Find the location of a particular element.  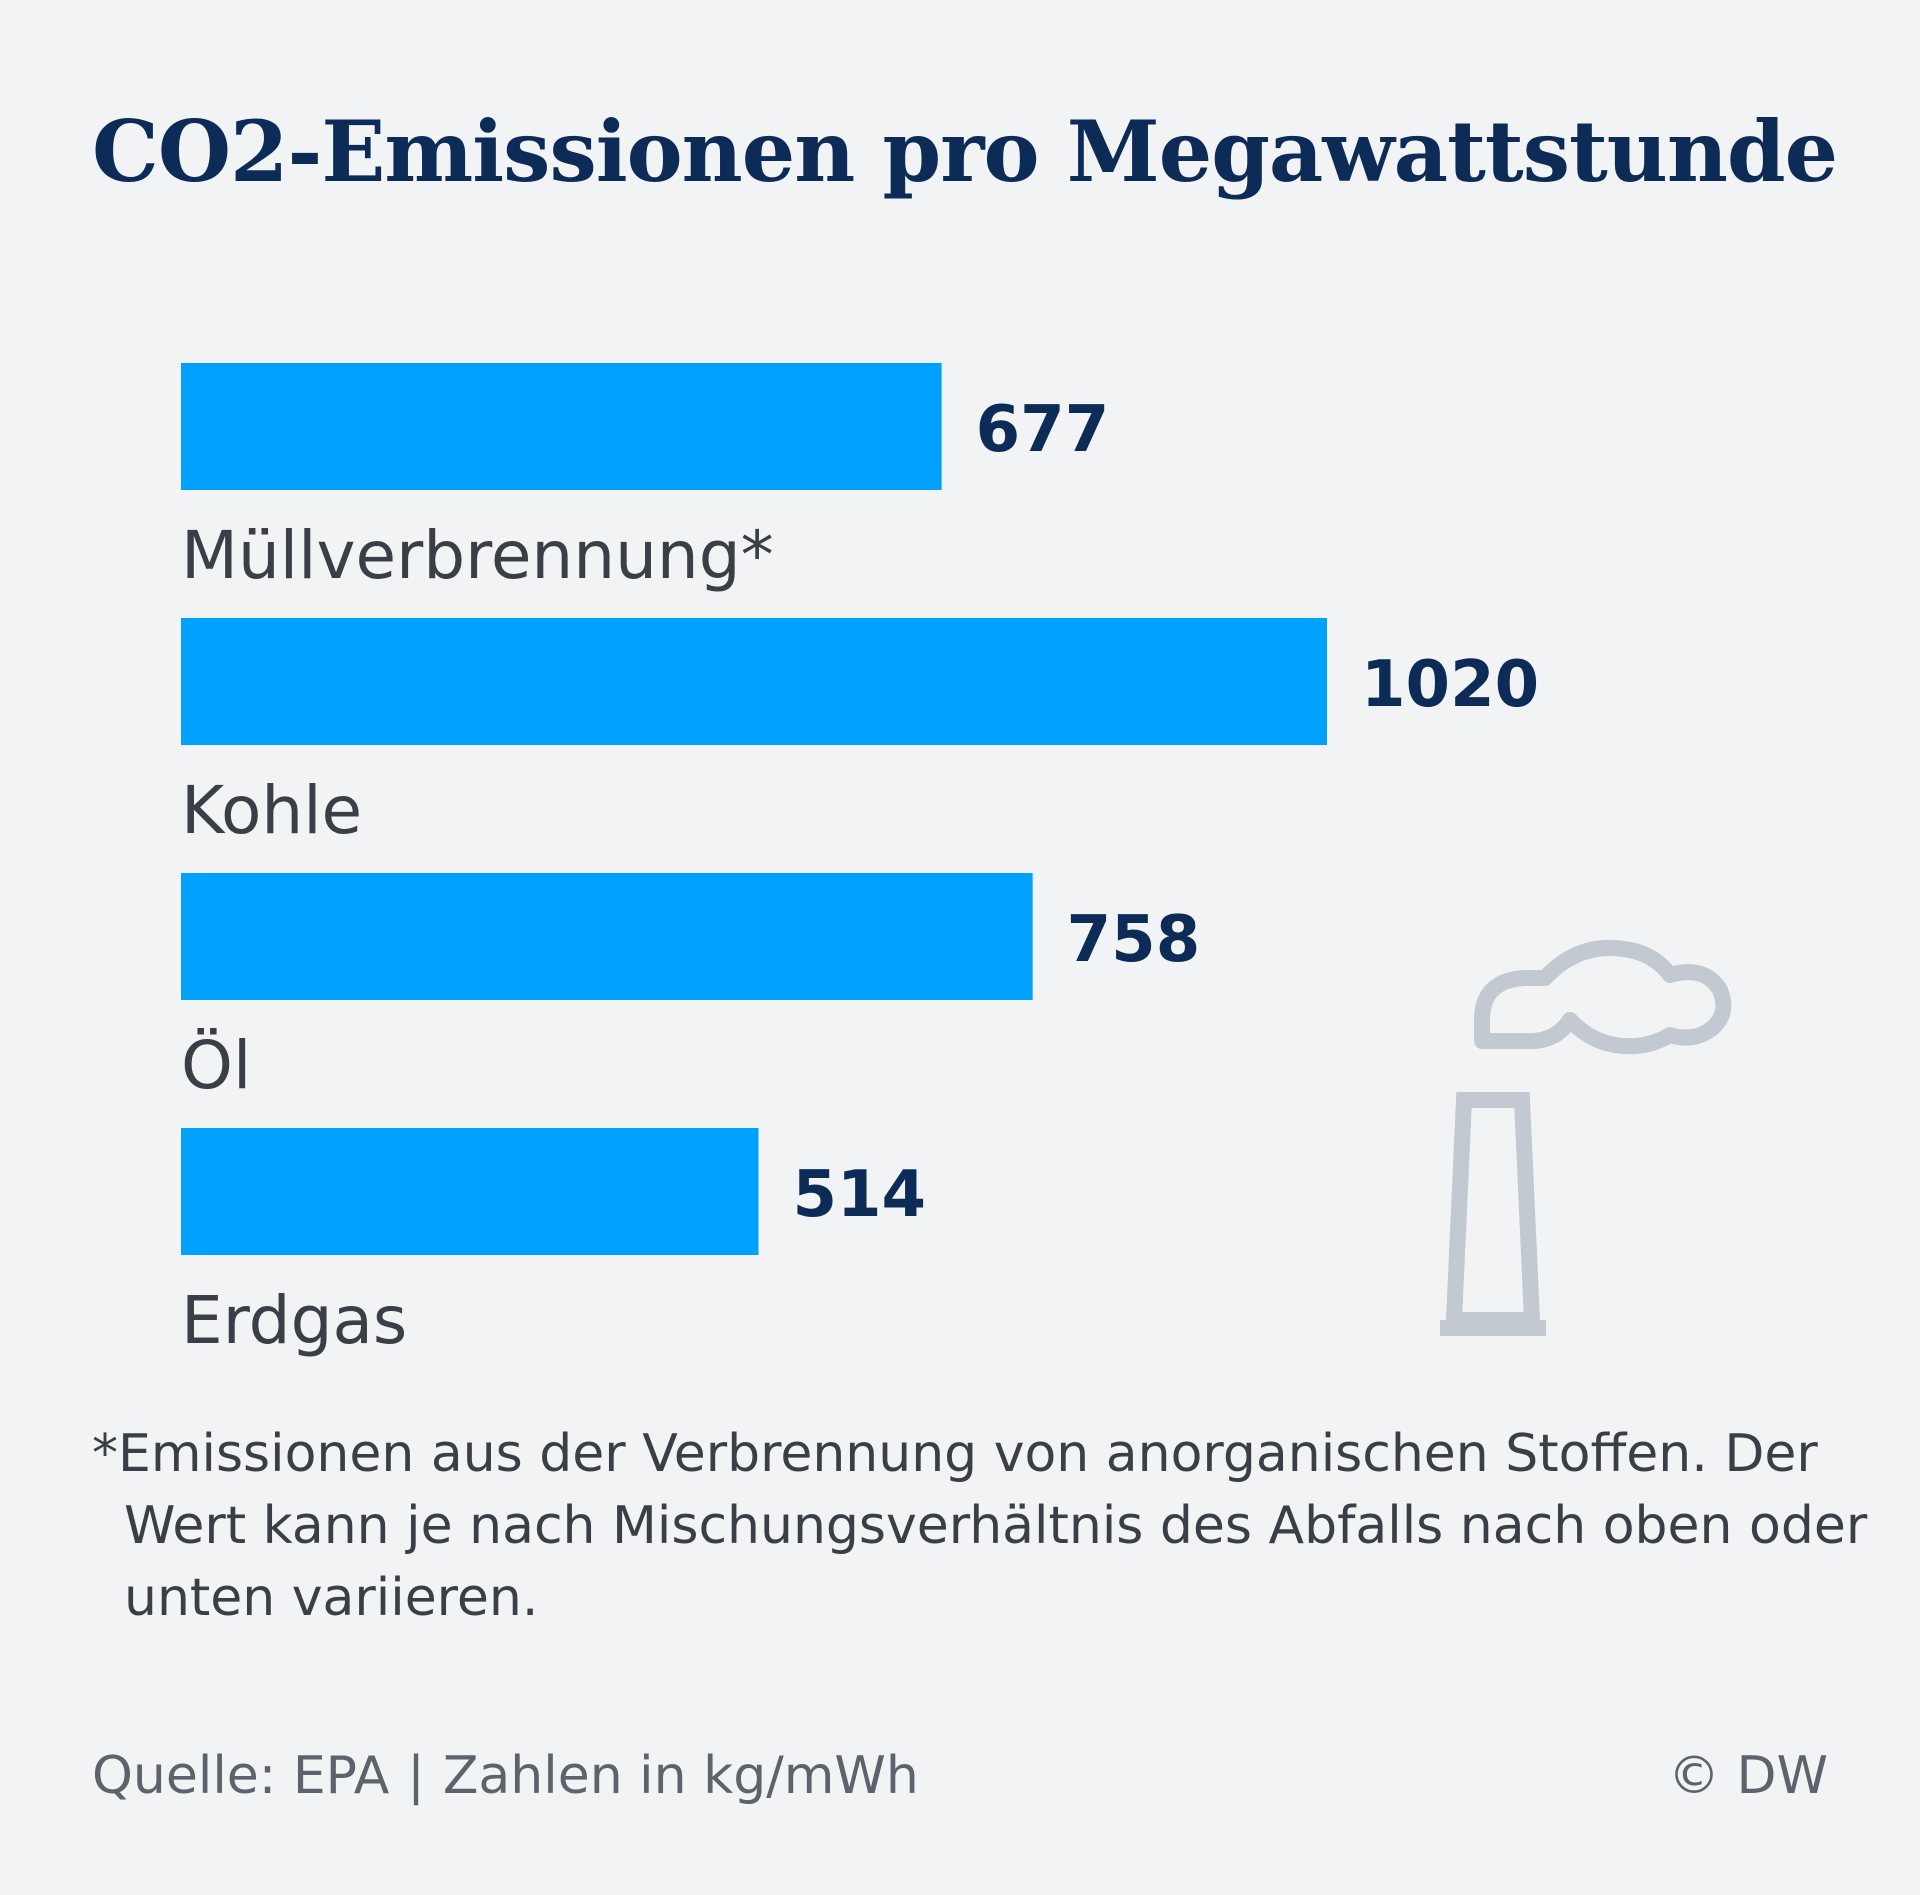

factory-chimney-smoke-icon is located at coordinates (1586, 1137).